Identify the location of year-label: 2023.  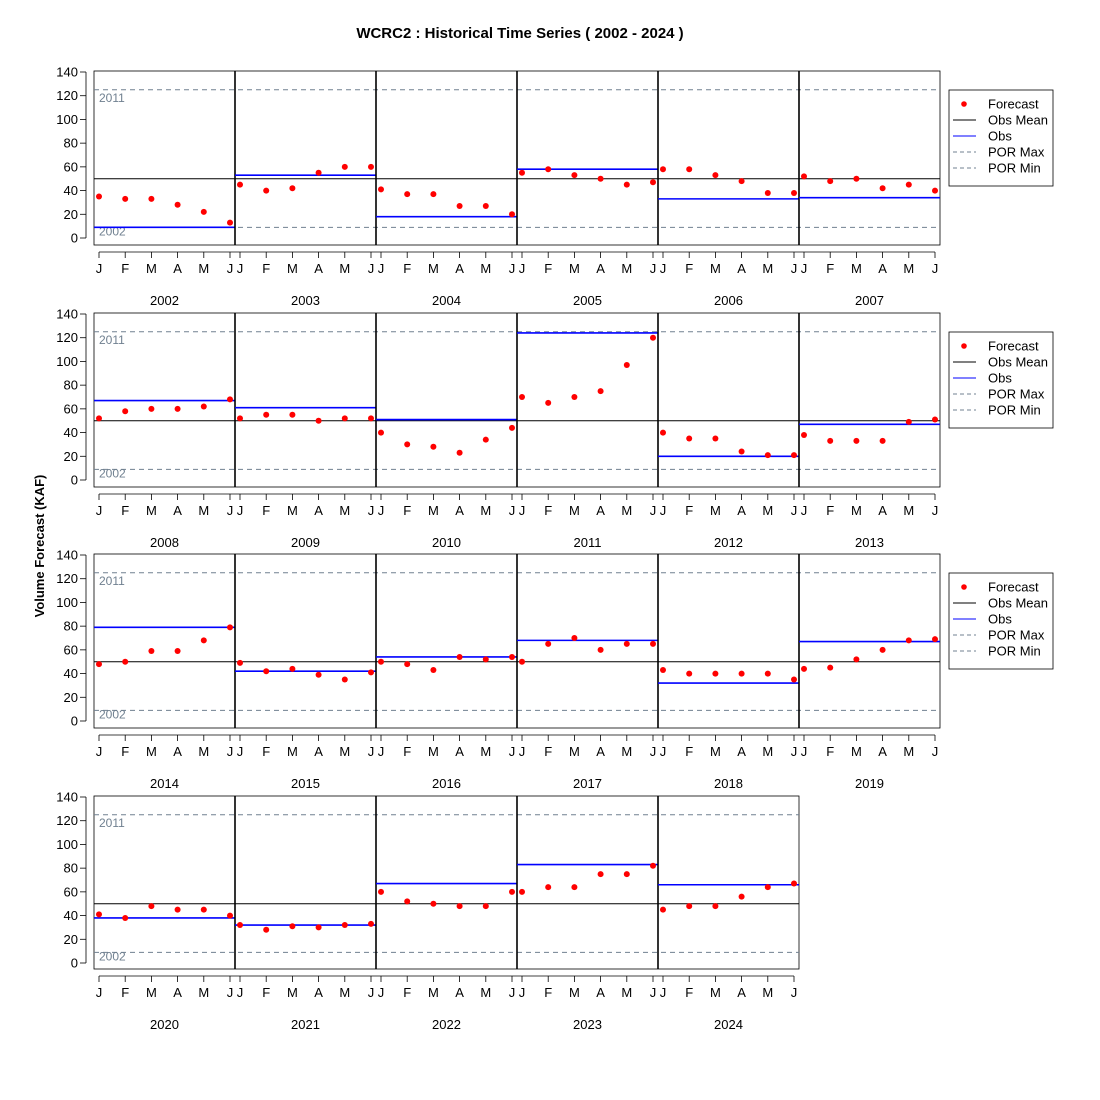
(587, 1024).